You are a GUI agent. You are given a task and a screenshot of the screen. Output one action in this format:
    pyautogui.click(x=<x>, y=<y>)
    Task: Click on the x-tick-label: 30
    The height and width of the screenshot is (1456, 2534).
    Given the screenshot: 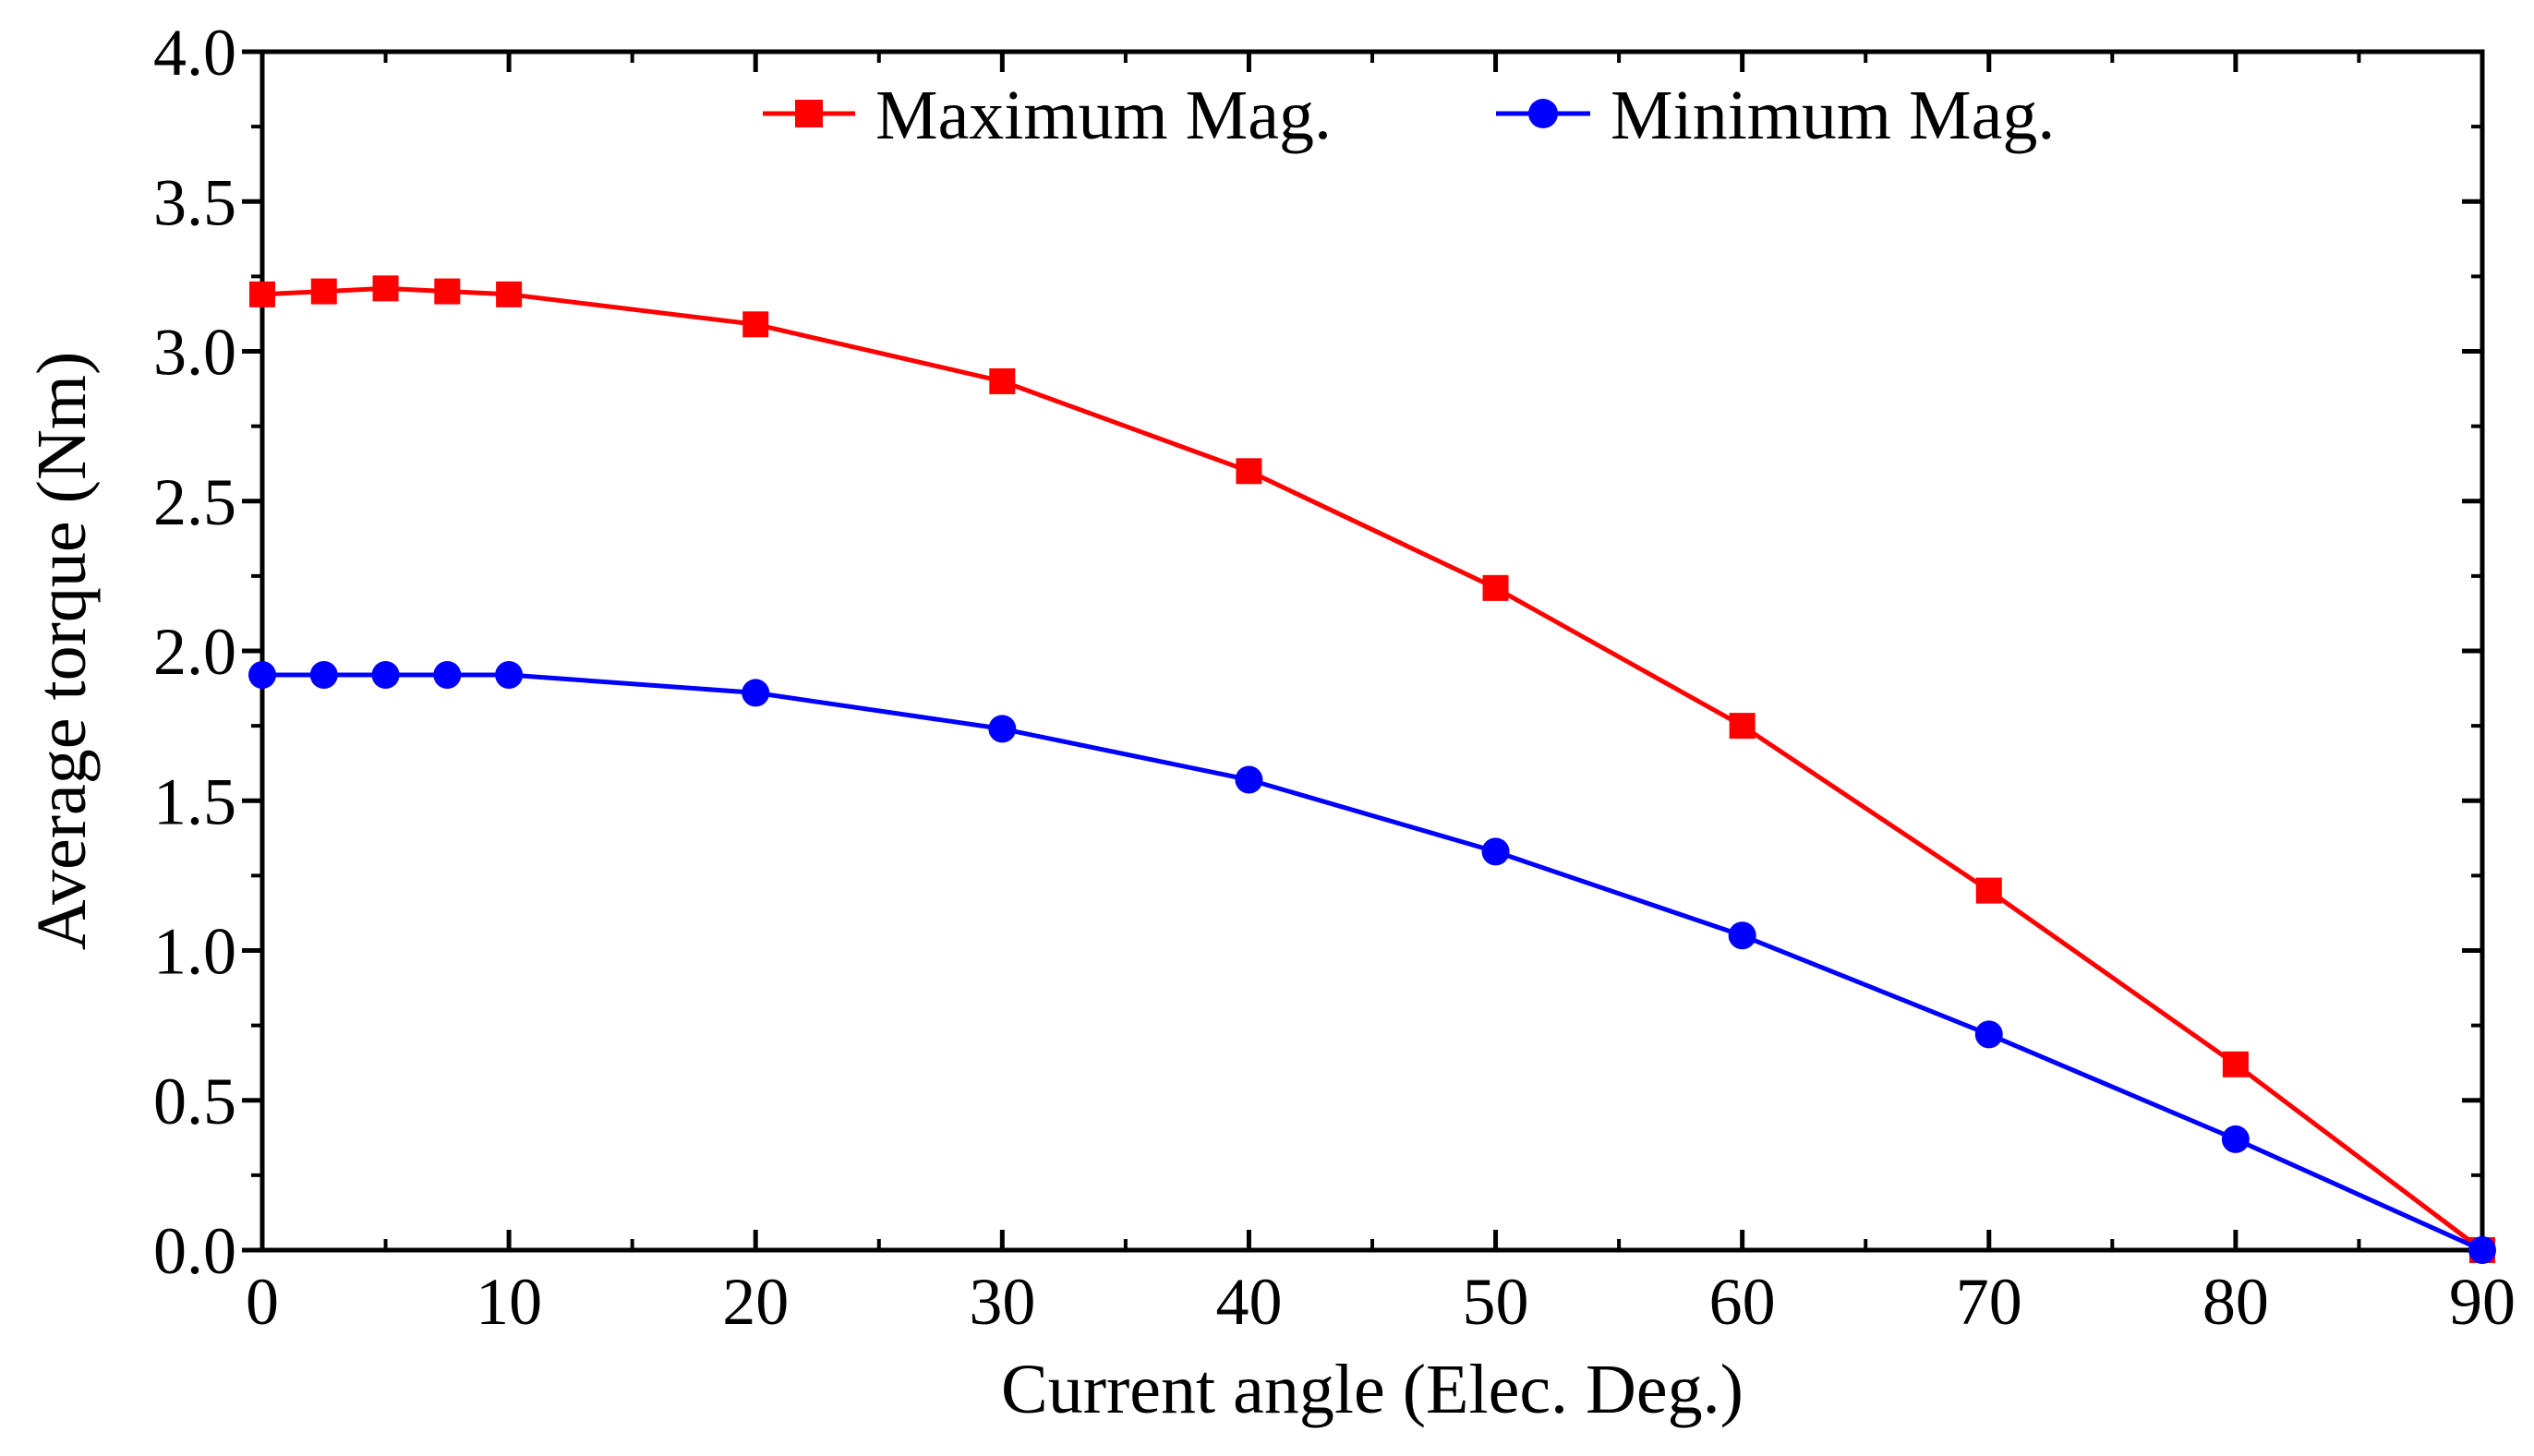 What is the action you would take?
    pyautogui.click(x=1002, y=1302)
    